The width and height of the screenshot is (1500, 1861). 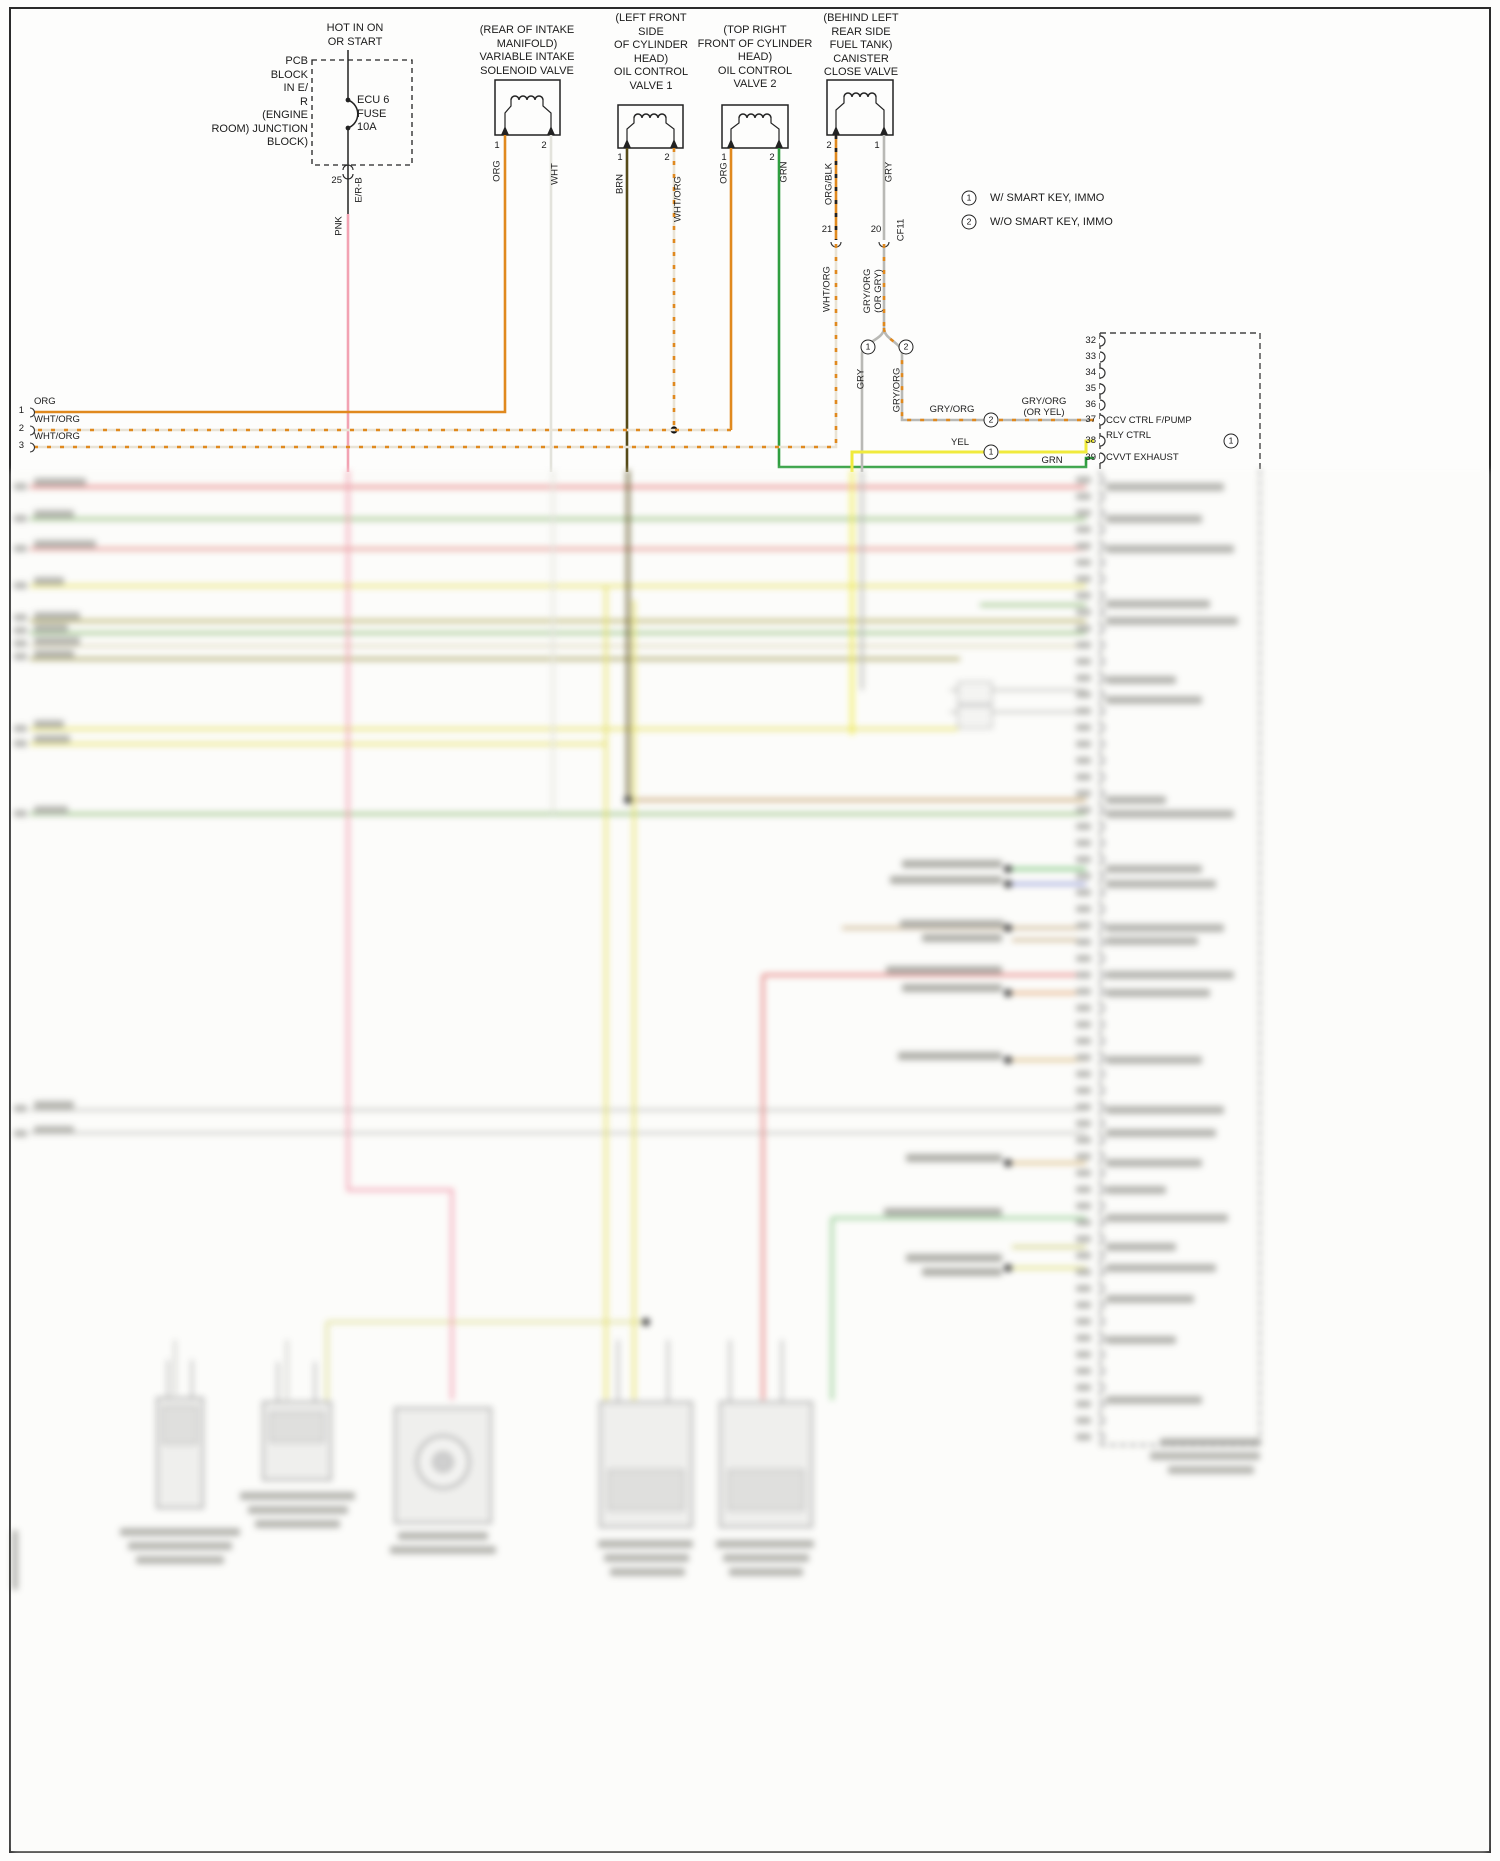 I want to click on component-ocv2-symbol, so click(x=755, y=126).